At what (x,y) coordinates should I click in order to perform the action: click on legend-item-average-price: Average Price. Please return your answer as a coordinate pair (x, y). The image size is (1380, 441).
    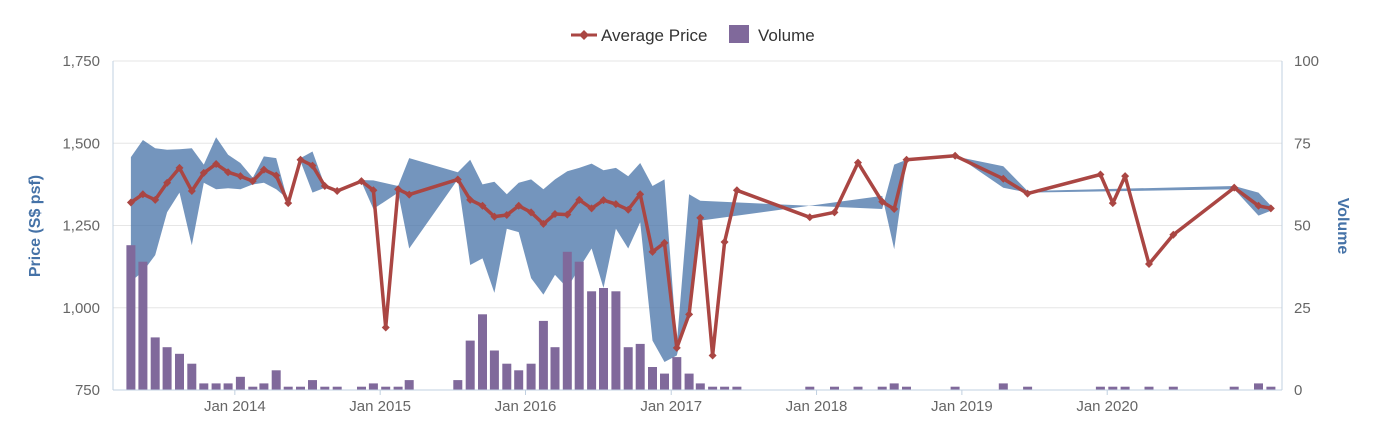
    Looking at the image, I should click on (639, 35).